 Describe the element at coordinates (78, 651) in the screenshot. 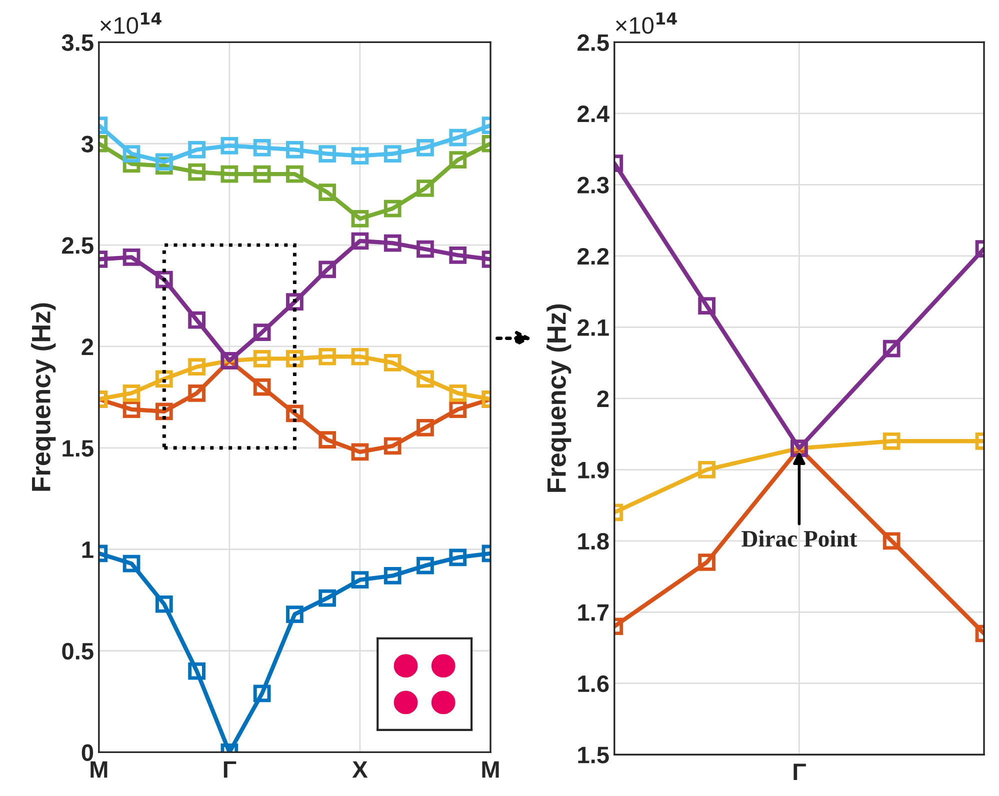

I see `y-tick-label: 0.5` at that location.